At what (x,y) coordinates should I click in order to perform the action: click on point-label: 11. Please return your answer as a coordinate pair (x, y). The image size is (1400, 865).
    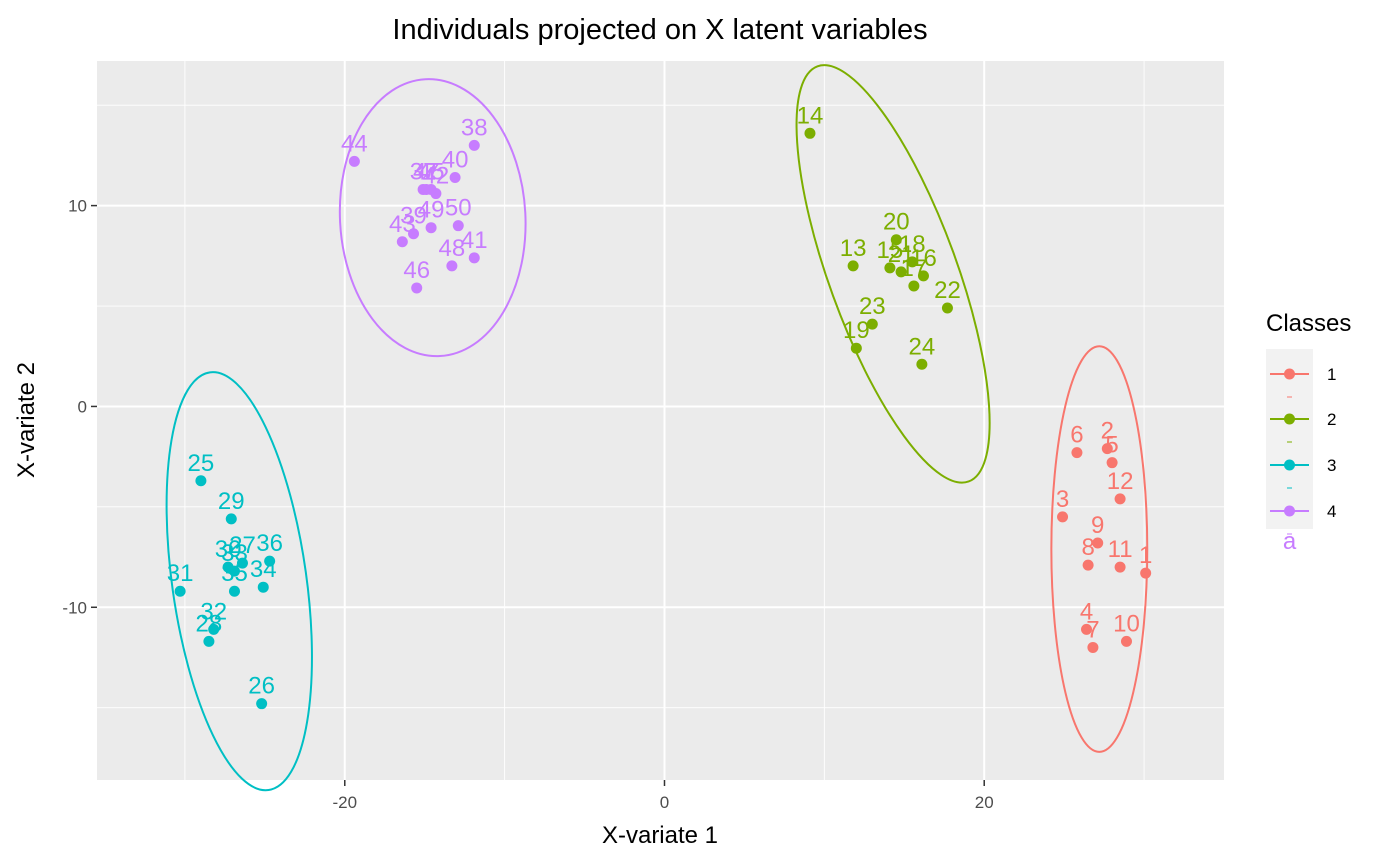
    Looking at the image, I should click on (1120, 549).